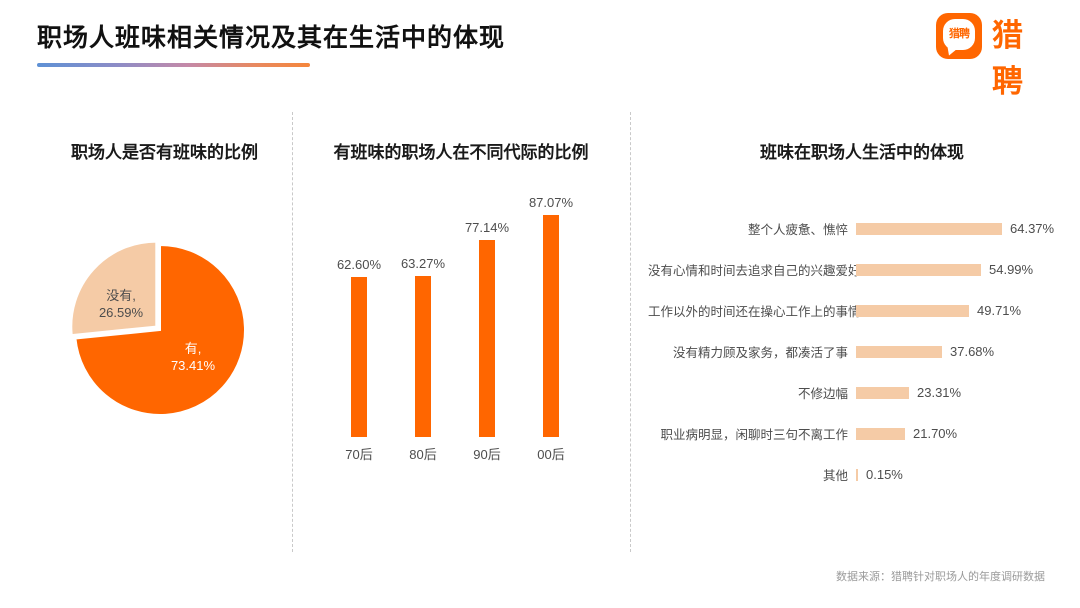 The height and width of the screenshot is (608, 1080). Describe the element at coordinates (999, 310) in the screenshot. I see `row-value-label: 49.71%` at that location.